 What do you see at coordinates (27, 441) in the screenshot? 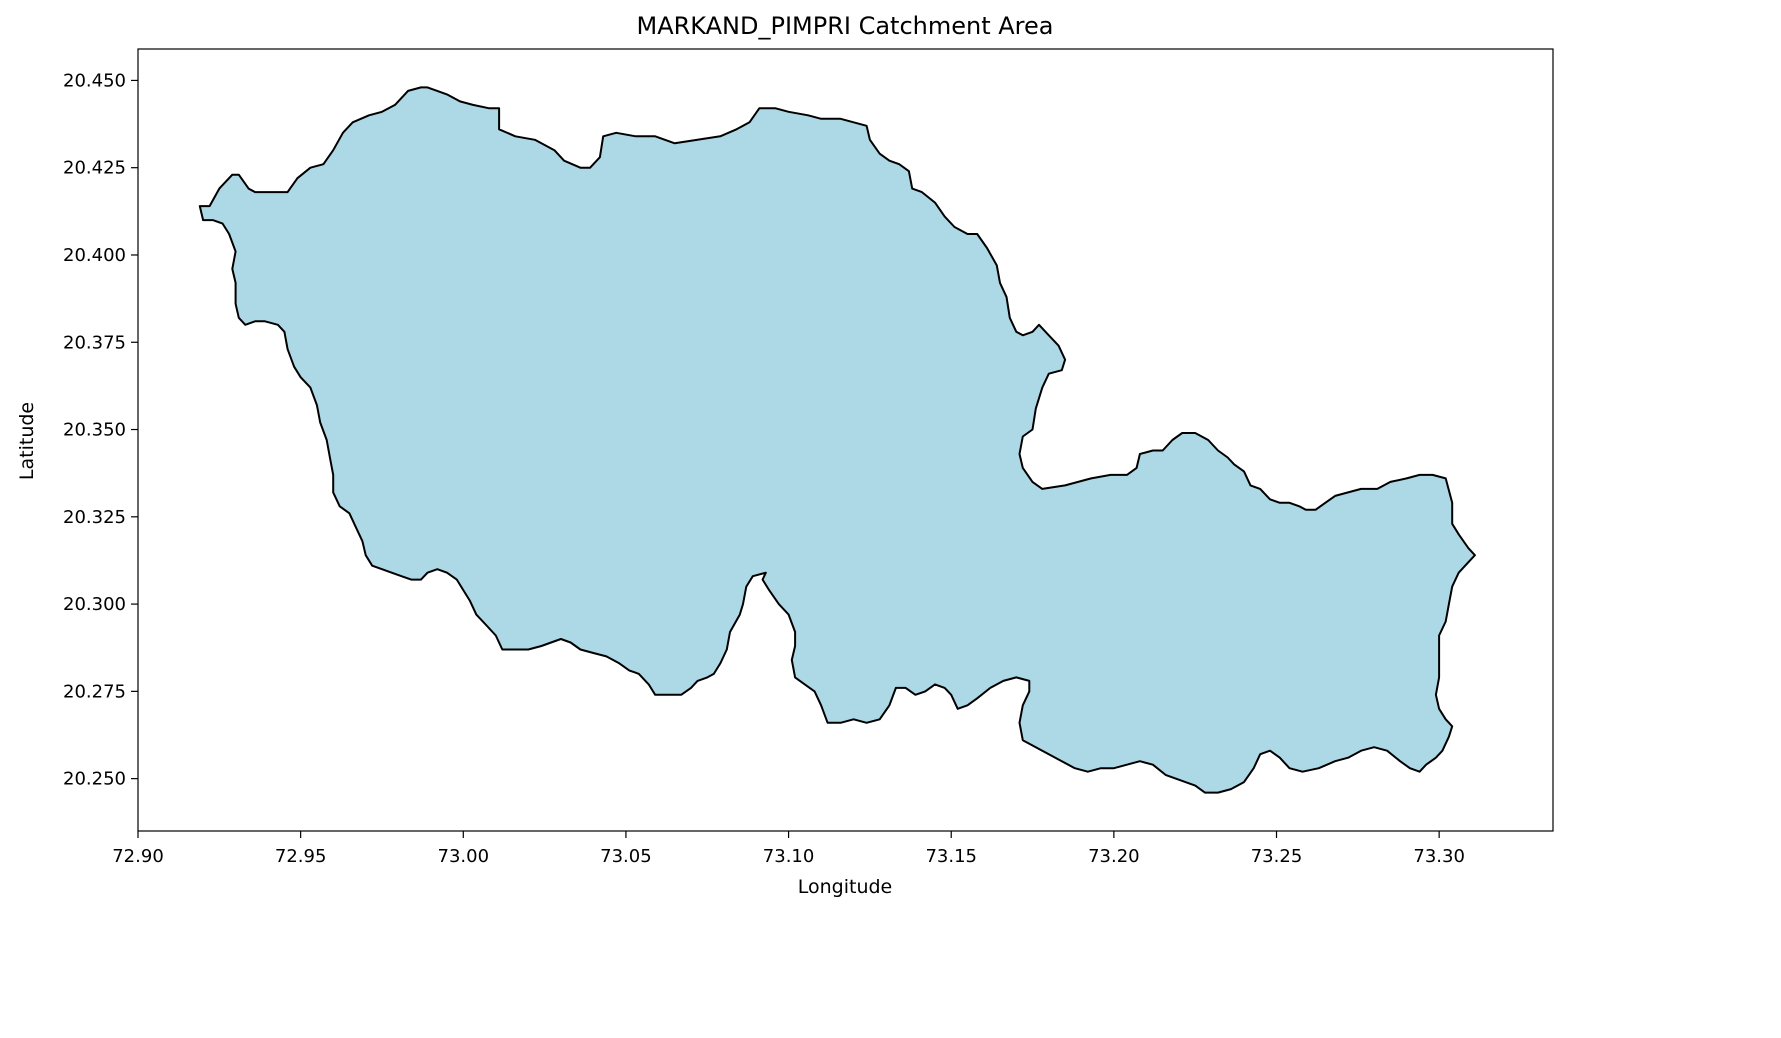
I see `y-axis-label: Latitude` at bounding box center [27, 441].